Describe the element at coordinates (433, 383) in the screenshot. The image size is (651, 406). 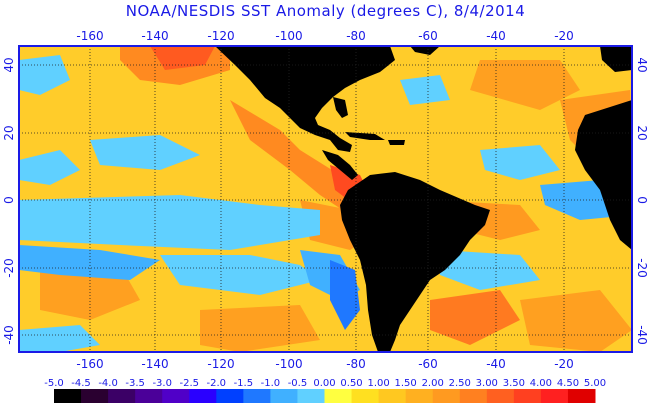
I see `colorbar-label: 2.00` at that location.